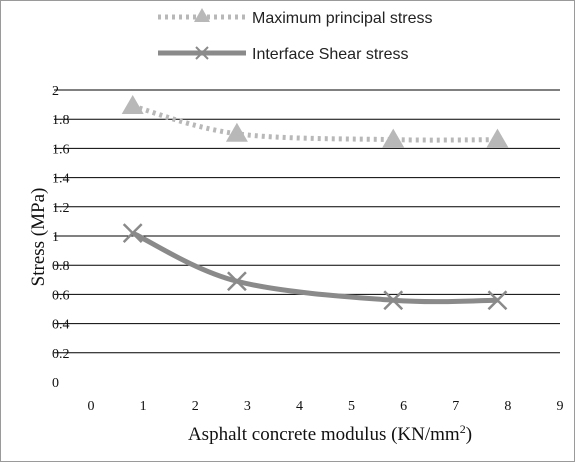 The height and width of the screenshot is (463, 576). I want to click on y-tick-label: 1.8, so click(61, 120).